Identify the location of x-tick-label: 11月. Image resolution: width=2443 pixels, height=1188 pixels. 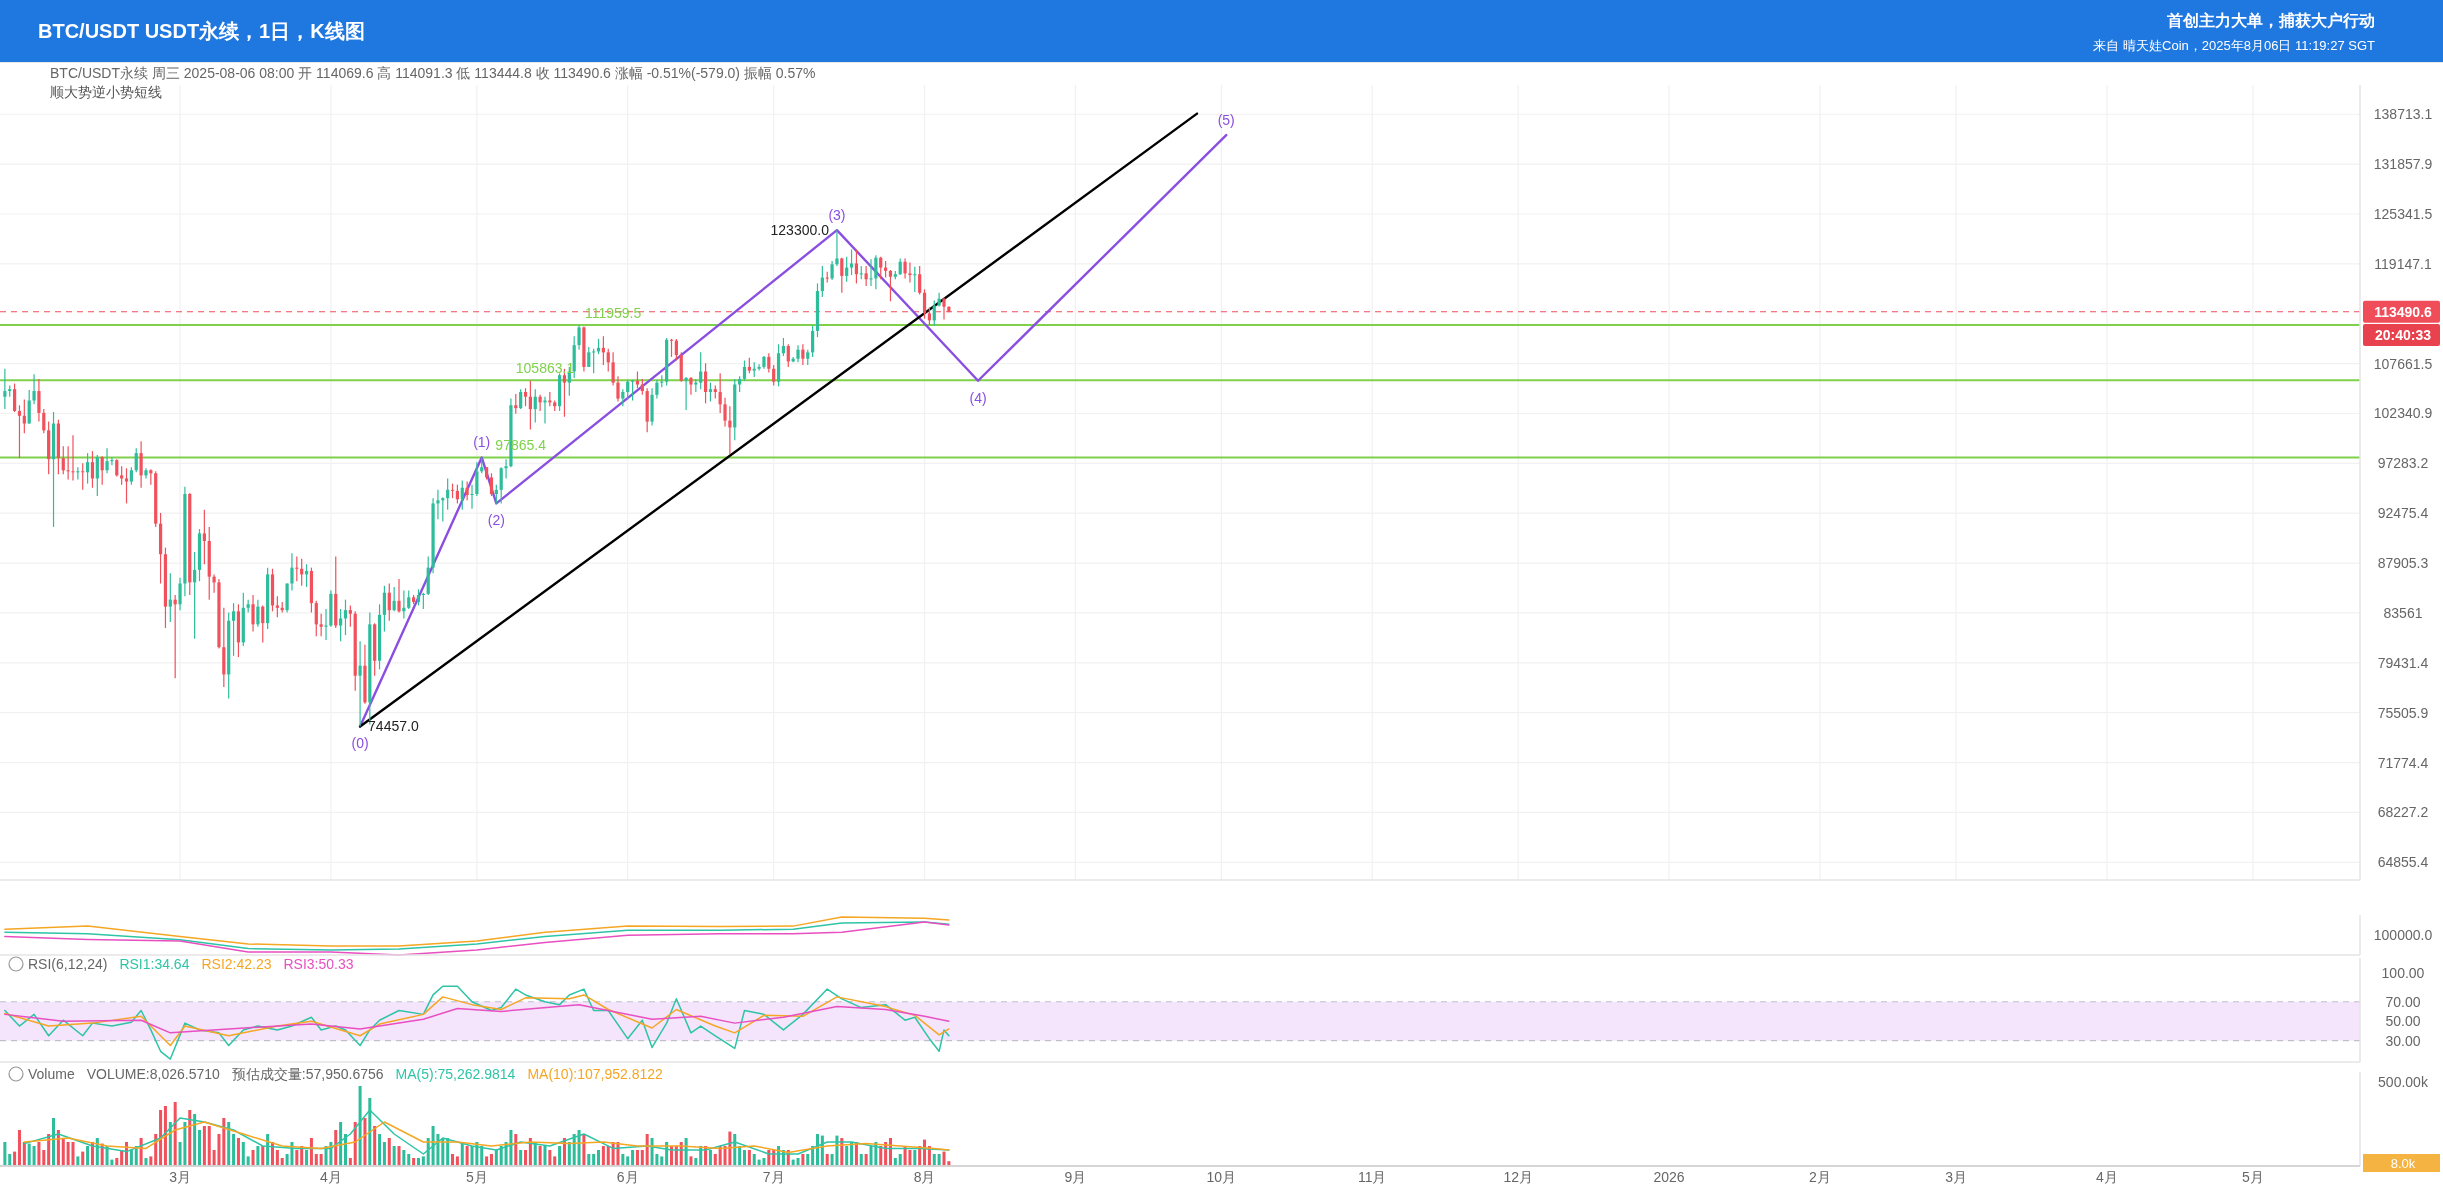
(1372, 1177).